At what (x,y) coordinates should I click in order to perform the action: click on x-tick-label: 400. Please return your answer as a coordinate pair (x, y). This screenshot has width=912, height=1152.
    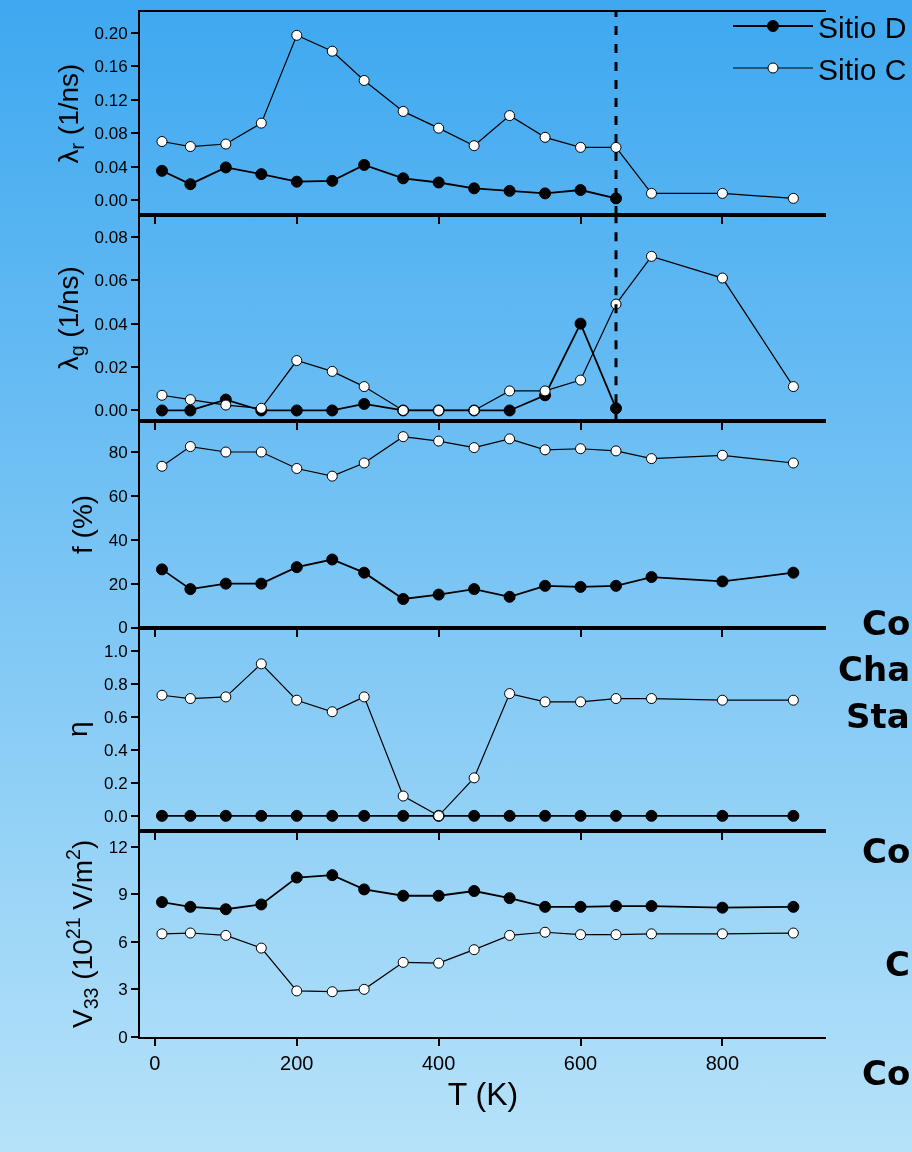
    Looking at the image, I should click on (438, 1062).